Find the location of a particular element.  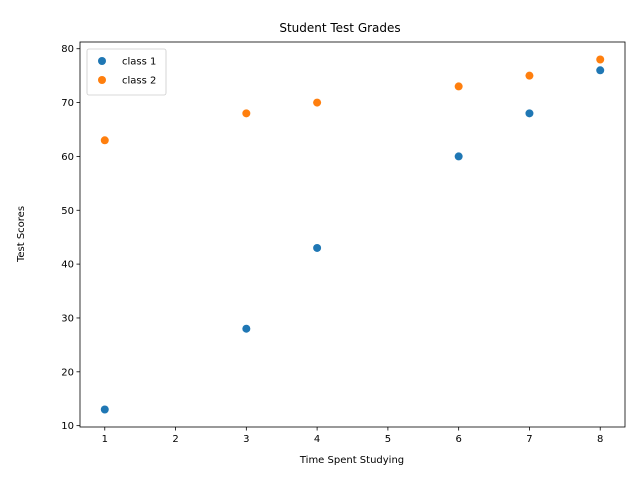

x-tick-label: 5 is located at coordinates (388, 439).